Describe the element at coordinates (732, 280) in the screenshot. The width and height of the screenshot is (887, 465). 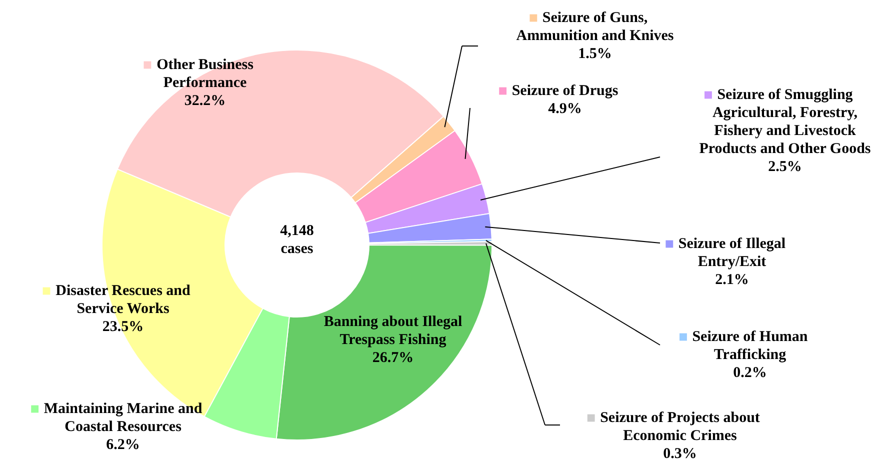
I see `data-label: 2.1%` at that location.